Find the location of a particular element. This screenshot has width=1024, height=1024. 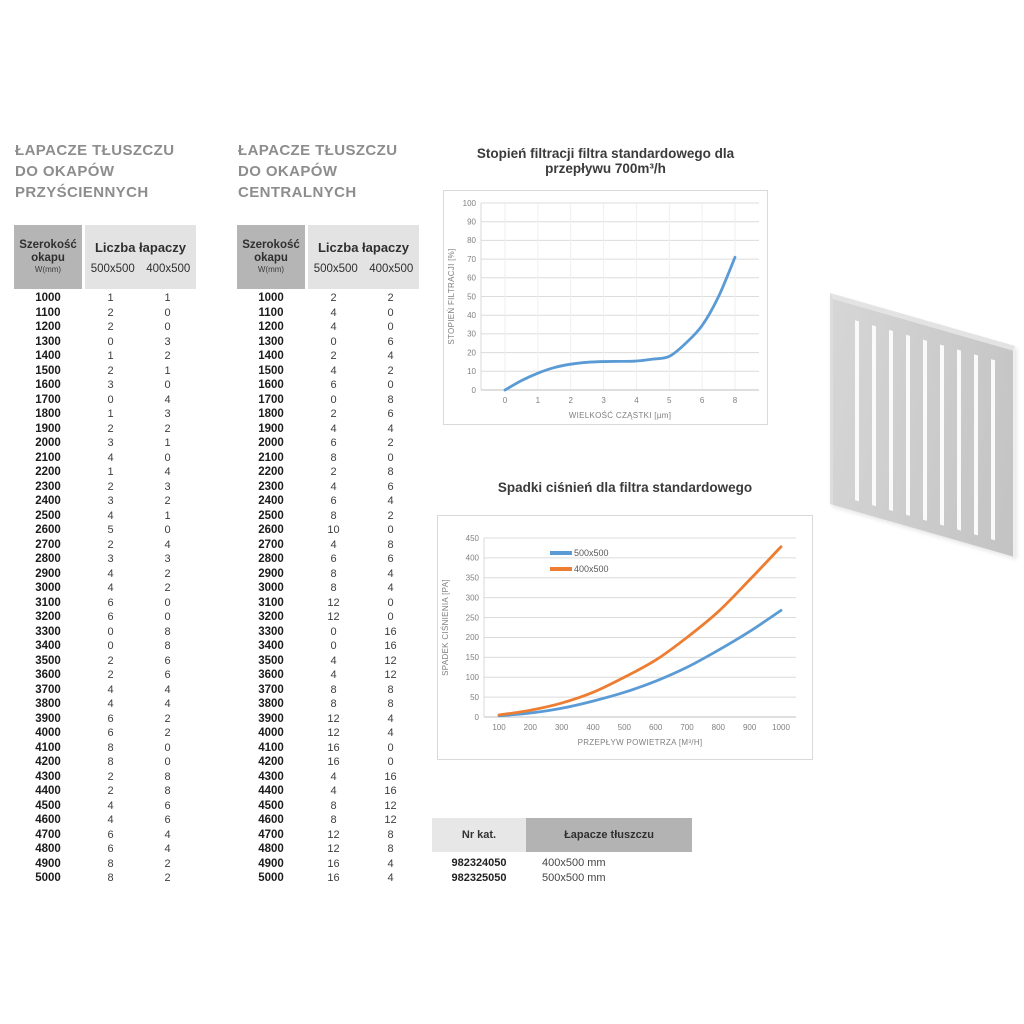

table-cell: 12 is located at coordinates (333, 718).